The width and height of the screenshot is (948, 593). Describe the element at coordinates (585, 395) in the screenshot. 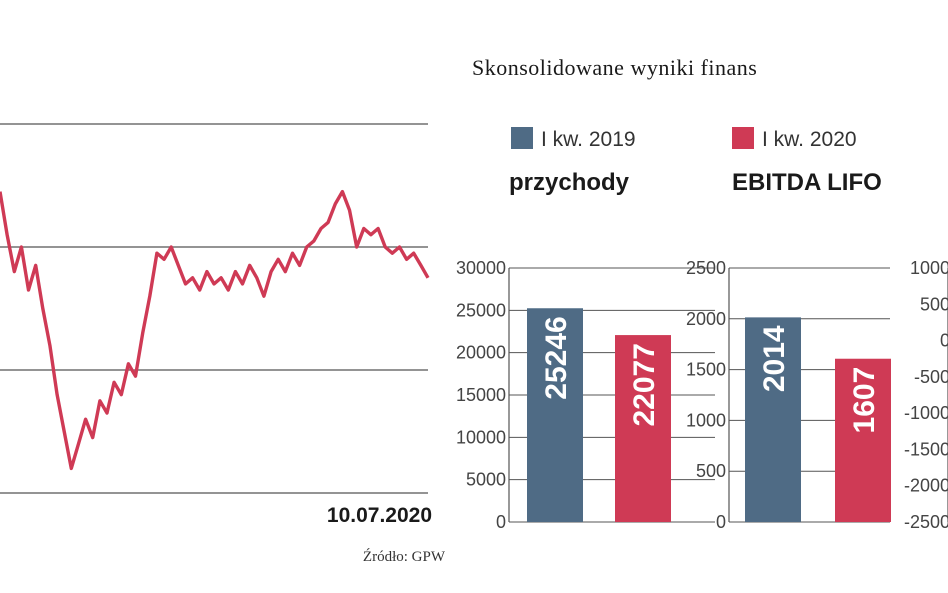

I see `bar-panel-1: 0 5000 10000 15000 20000 25000 30000 25246 22077` at that location.